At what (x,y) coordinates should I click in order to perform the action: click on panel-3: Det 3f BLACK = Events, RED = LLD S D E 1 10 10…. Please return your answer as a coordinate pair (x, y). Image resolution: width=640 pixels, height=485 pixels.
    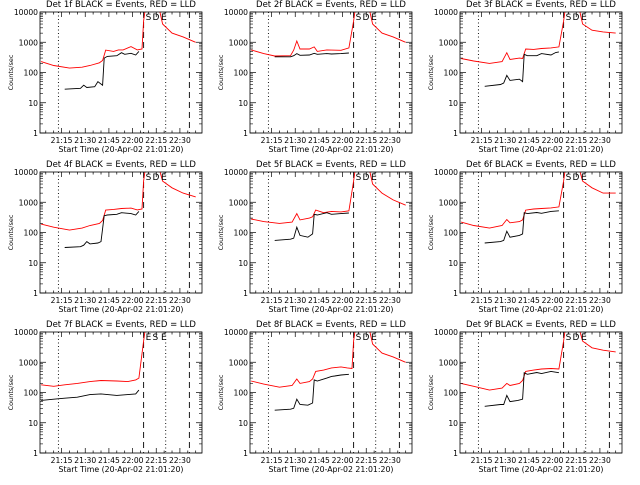
    Looking at the image, I should click on (525, 77).